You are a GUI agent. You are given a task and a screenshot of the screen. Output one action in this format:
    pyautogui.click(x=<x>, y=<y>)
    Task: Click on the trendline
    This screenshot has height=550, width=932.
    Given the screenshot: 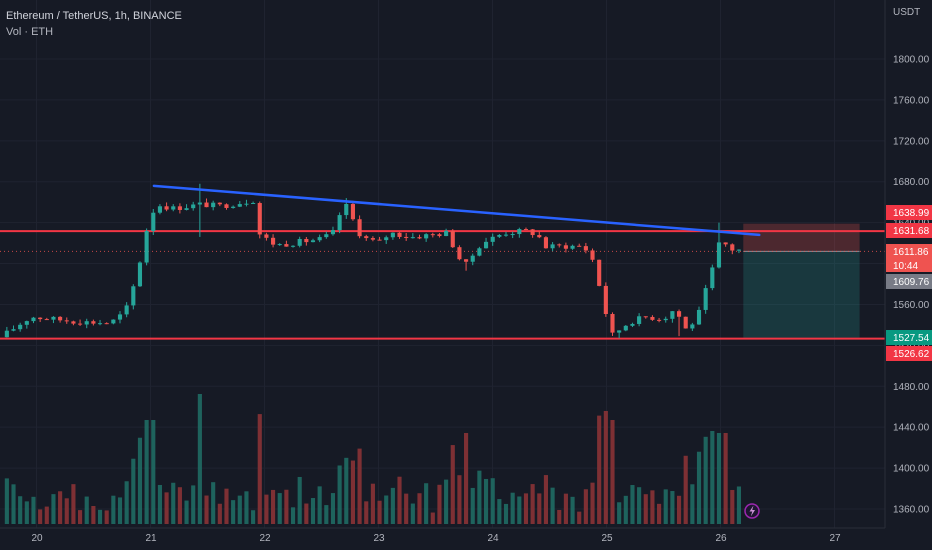 What is the action you would take?
    pyautogui.click(x=456, y=210)
    